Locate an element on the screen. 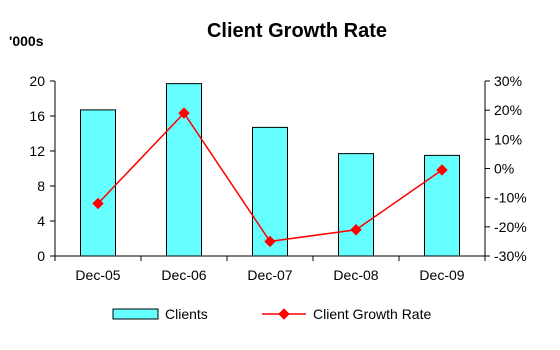  x-tick-label: Dec-06 is located at coordinates (183, 275).